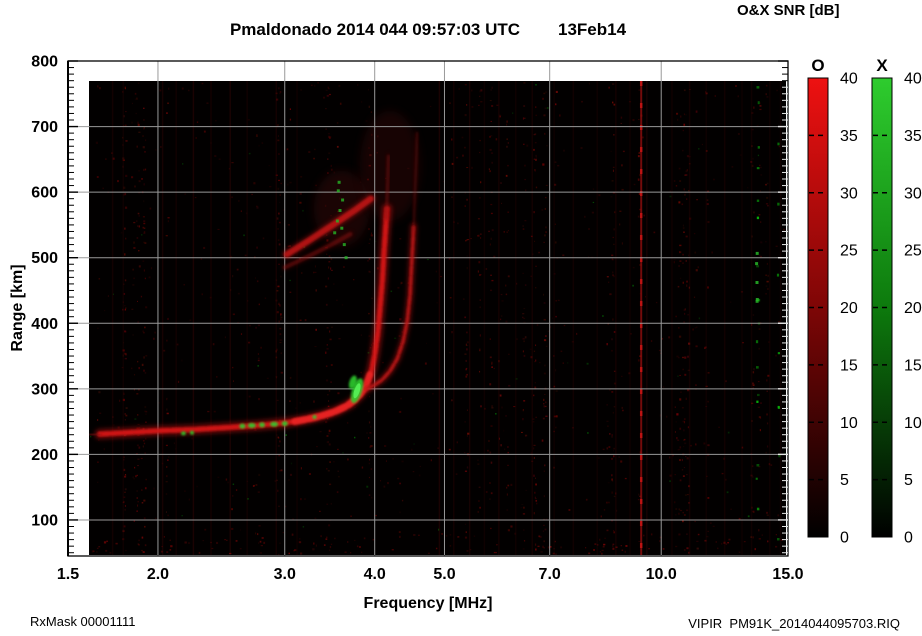 Image resolution: width=922 pixels, height=636 pixels. I want to click on y-tick-label: 700, so click(44, 127).